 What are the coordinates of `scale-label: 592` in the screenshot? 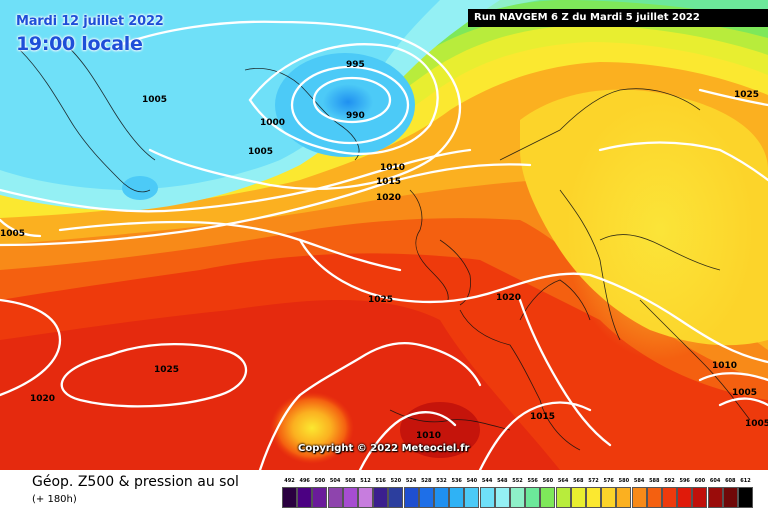 It's located at (669, 481).